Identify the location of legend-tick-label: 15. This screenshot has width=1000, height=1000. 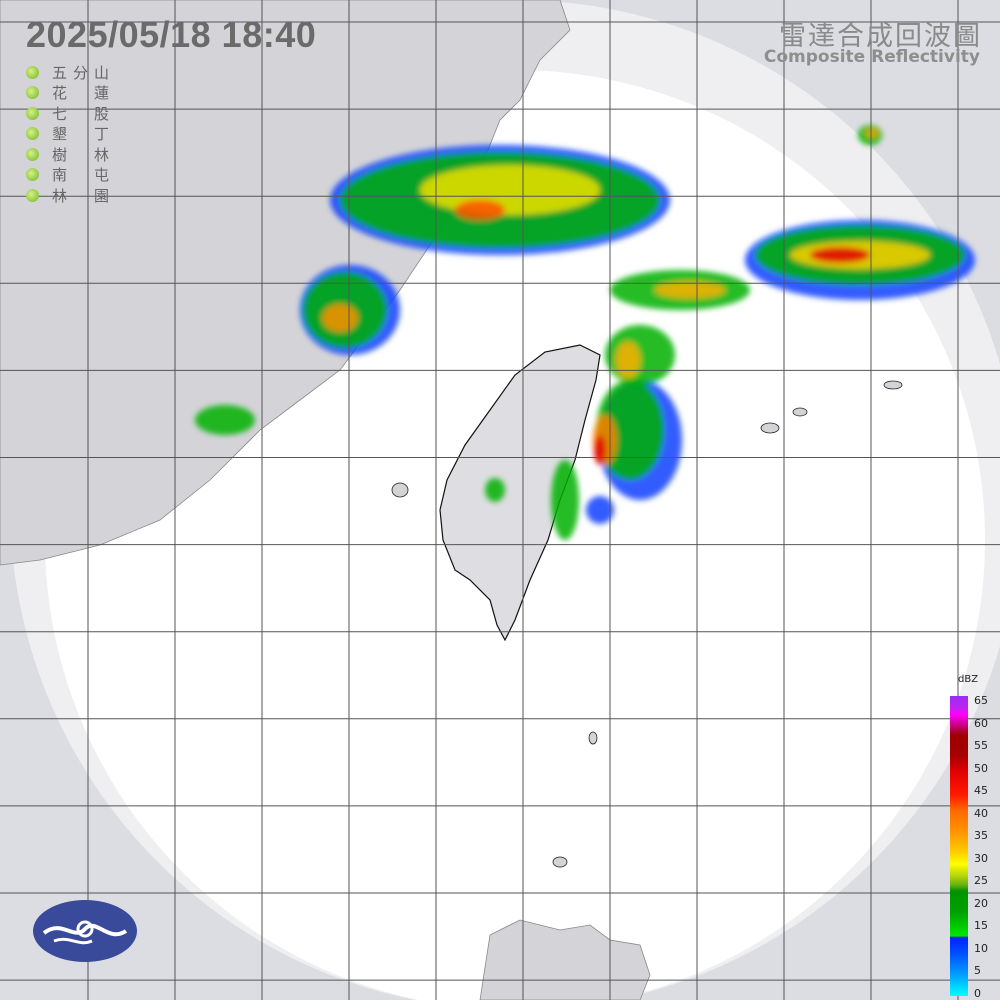
(981, 925).